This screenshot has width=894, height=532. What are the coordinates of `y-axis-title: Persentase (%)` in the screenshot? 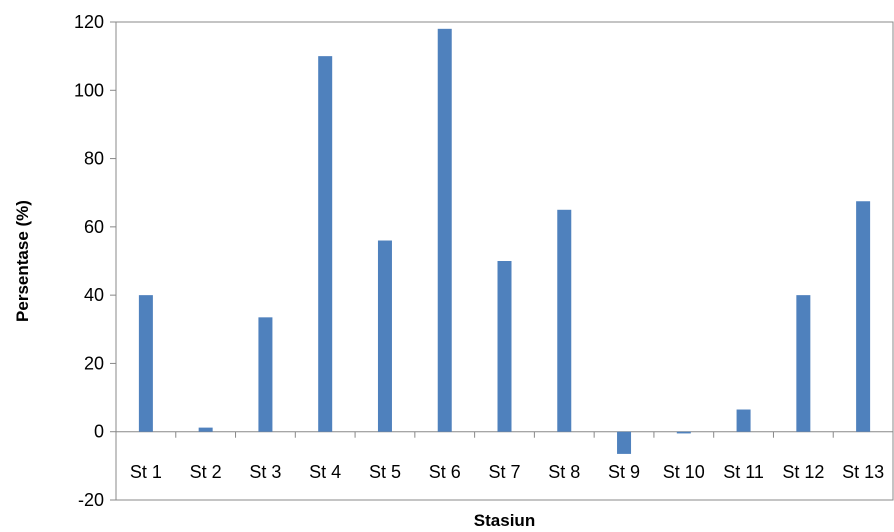 It's located at (22, 261).